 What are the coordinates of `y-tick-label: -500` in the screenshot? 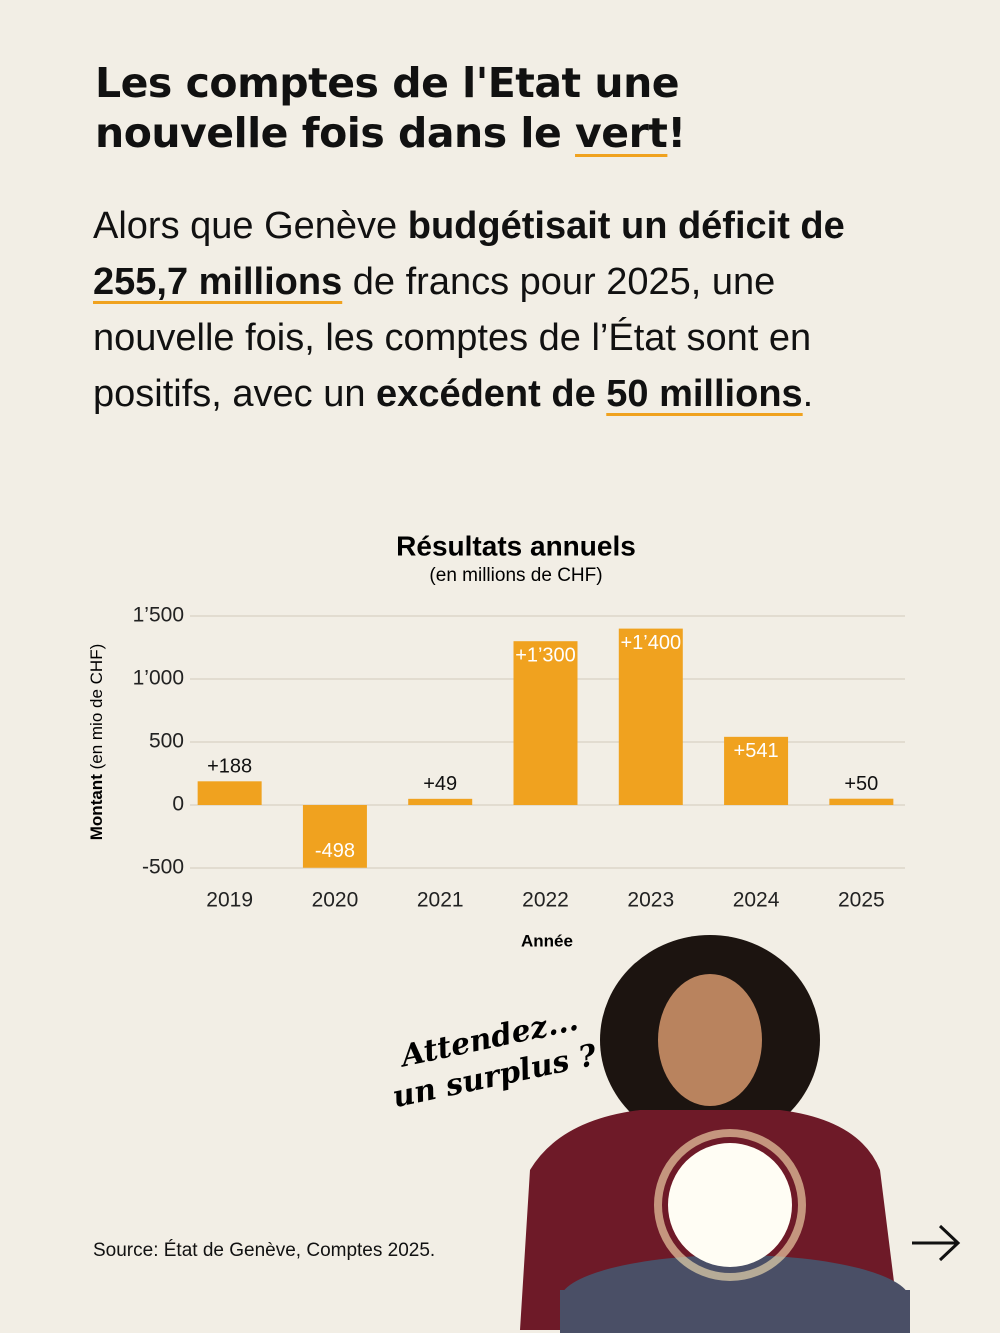 It's located at (163, 867).